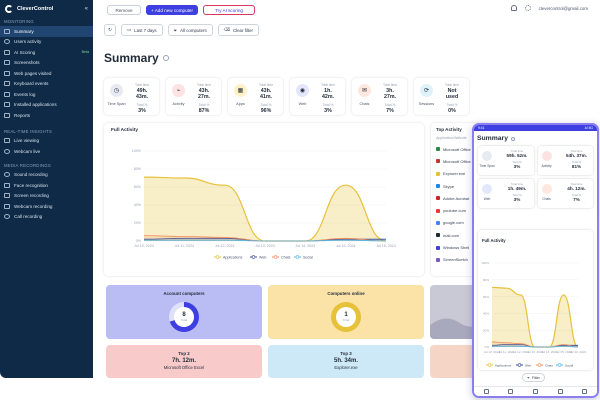  I want to click on stat-label: Chats, so click(364, 104).